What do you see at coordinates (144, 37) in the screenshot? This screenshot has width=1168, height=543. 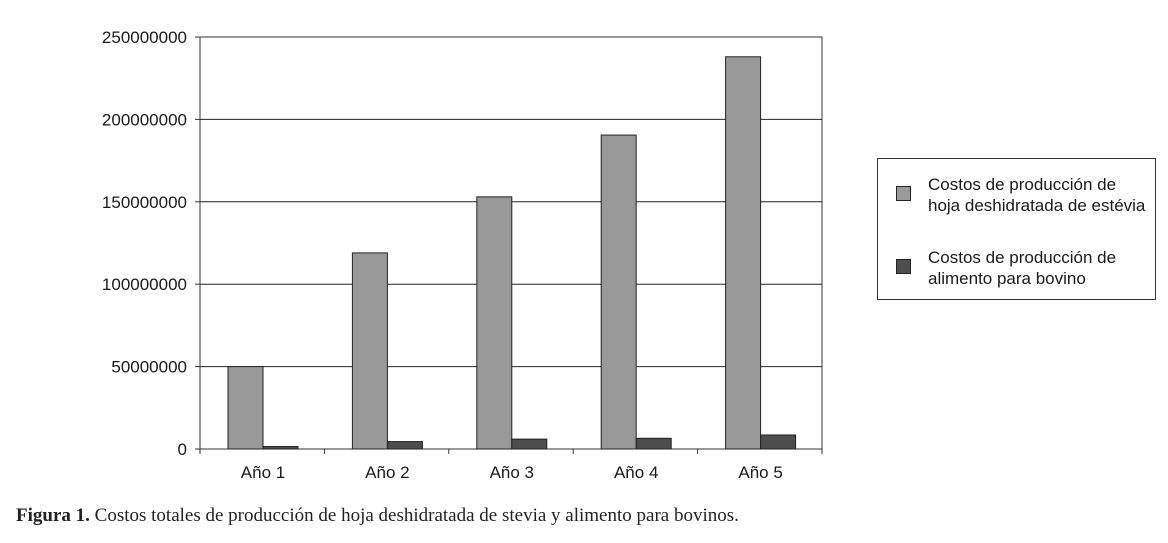 I see `y-tick-label: 250000000` at bounding box center [144, 37].